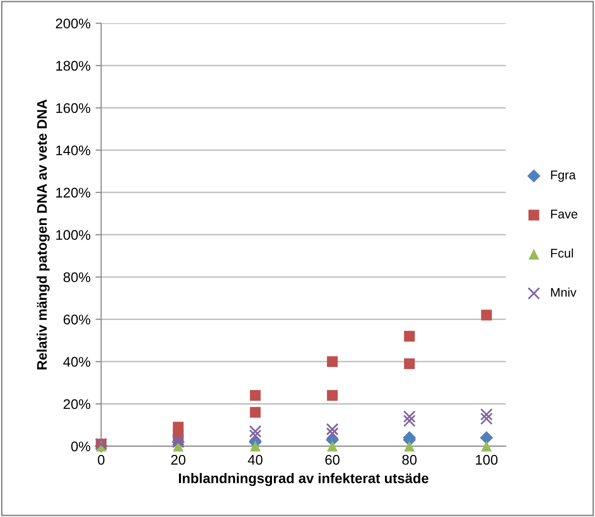  Describe the element at coordinates (487, 459) in the screenshot. I see `x-tick-label: 100` at that location.